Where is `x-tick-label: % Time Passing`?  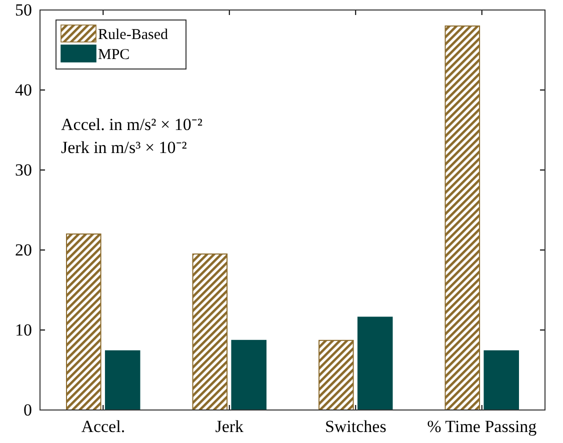 x-tick-label: % Time Passing is located at coordinates (482, 426).